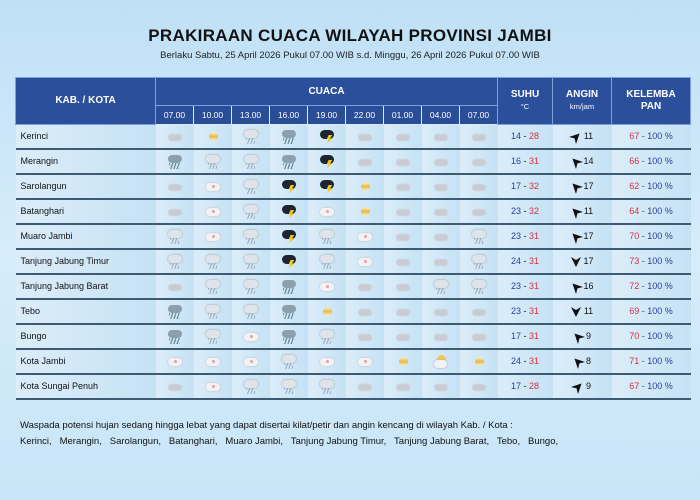 This screenshot has height=500, width=700. Describe the element at coordinates (516, 336) in the screenshot. I see `temp-min: 17` at that location.